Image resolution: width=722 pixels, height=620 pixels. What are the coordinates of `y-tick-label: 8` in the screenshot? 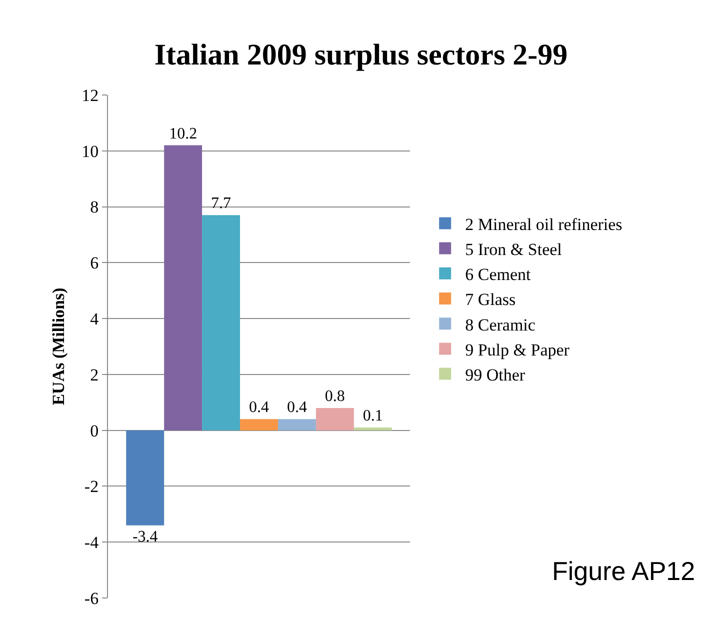 It's located at (94, 207).